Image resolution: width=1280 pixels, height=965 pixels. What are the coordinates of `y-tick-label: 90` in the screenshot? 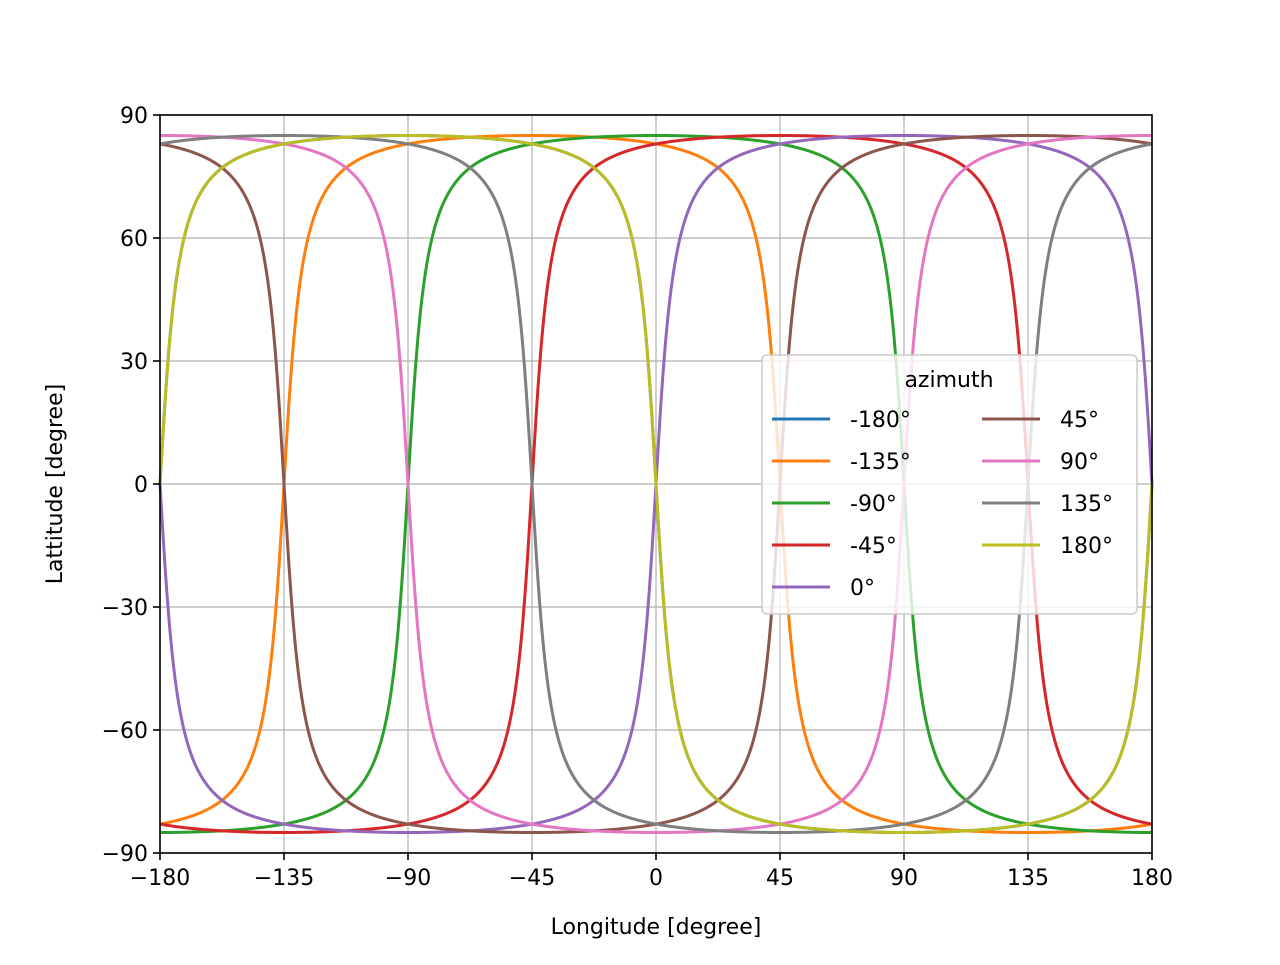 It's located at (134, 116).